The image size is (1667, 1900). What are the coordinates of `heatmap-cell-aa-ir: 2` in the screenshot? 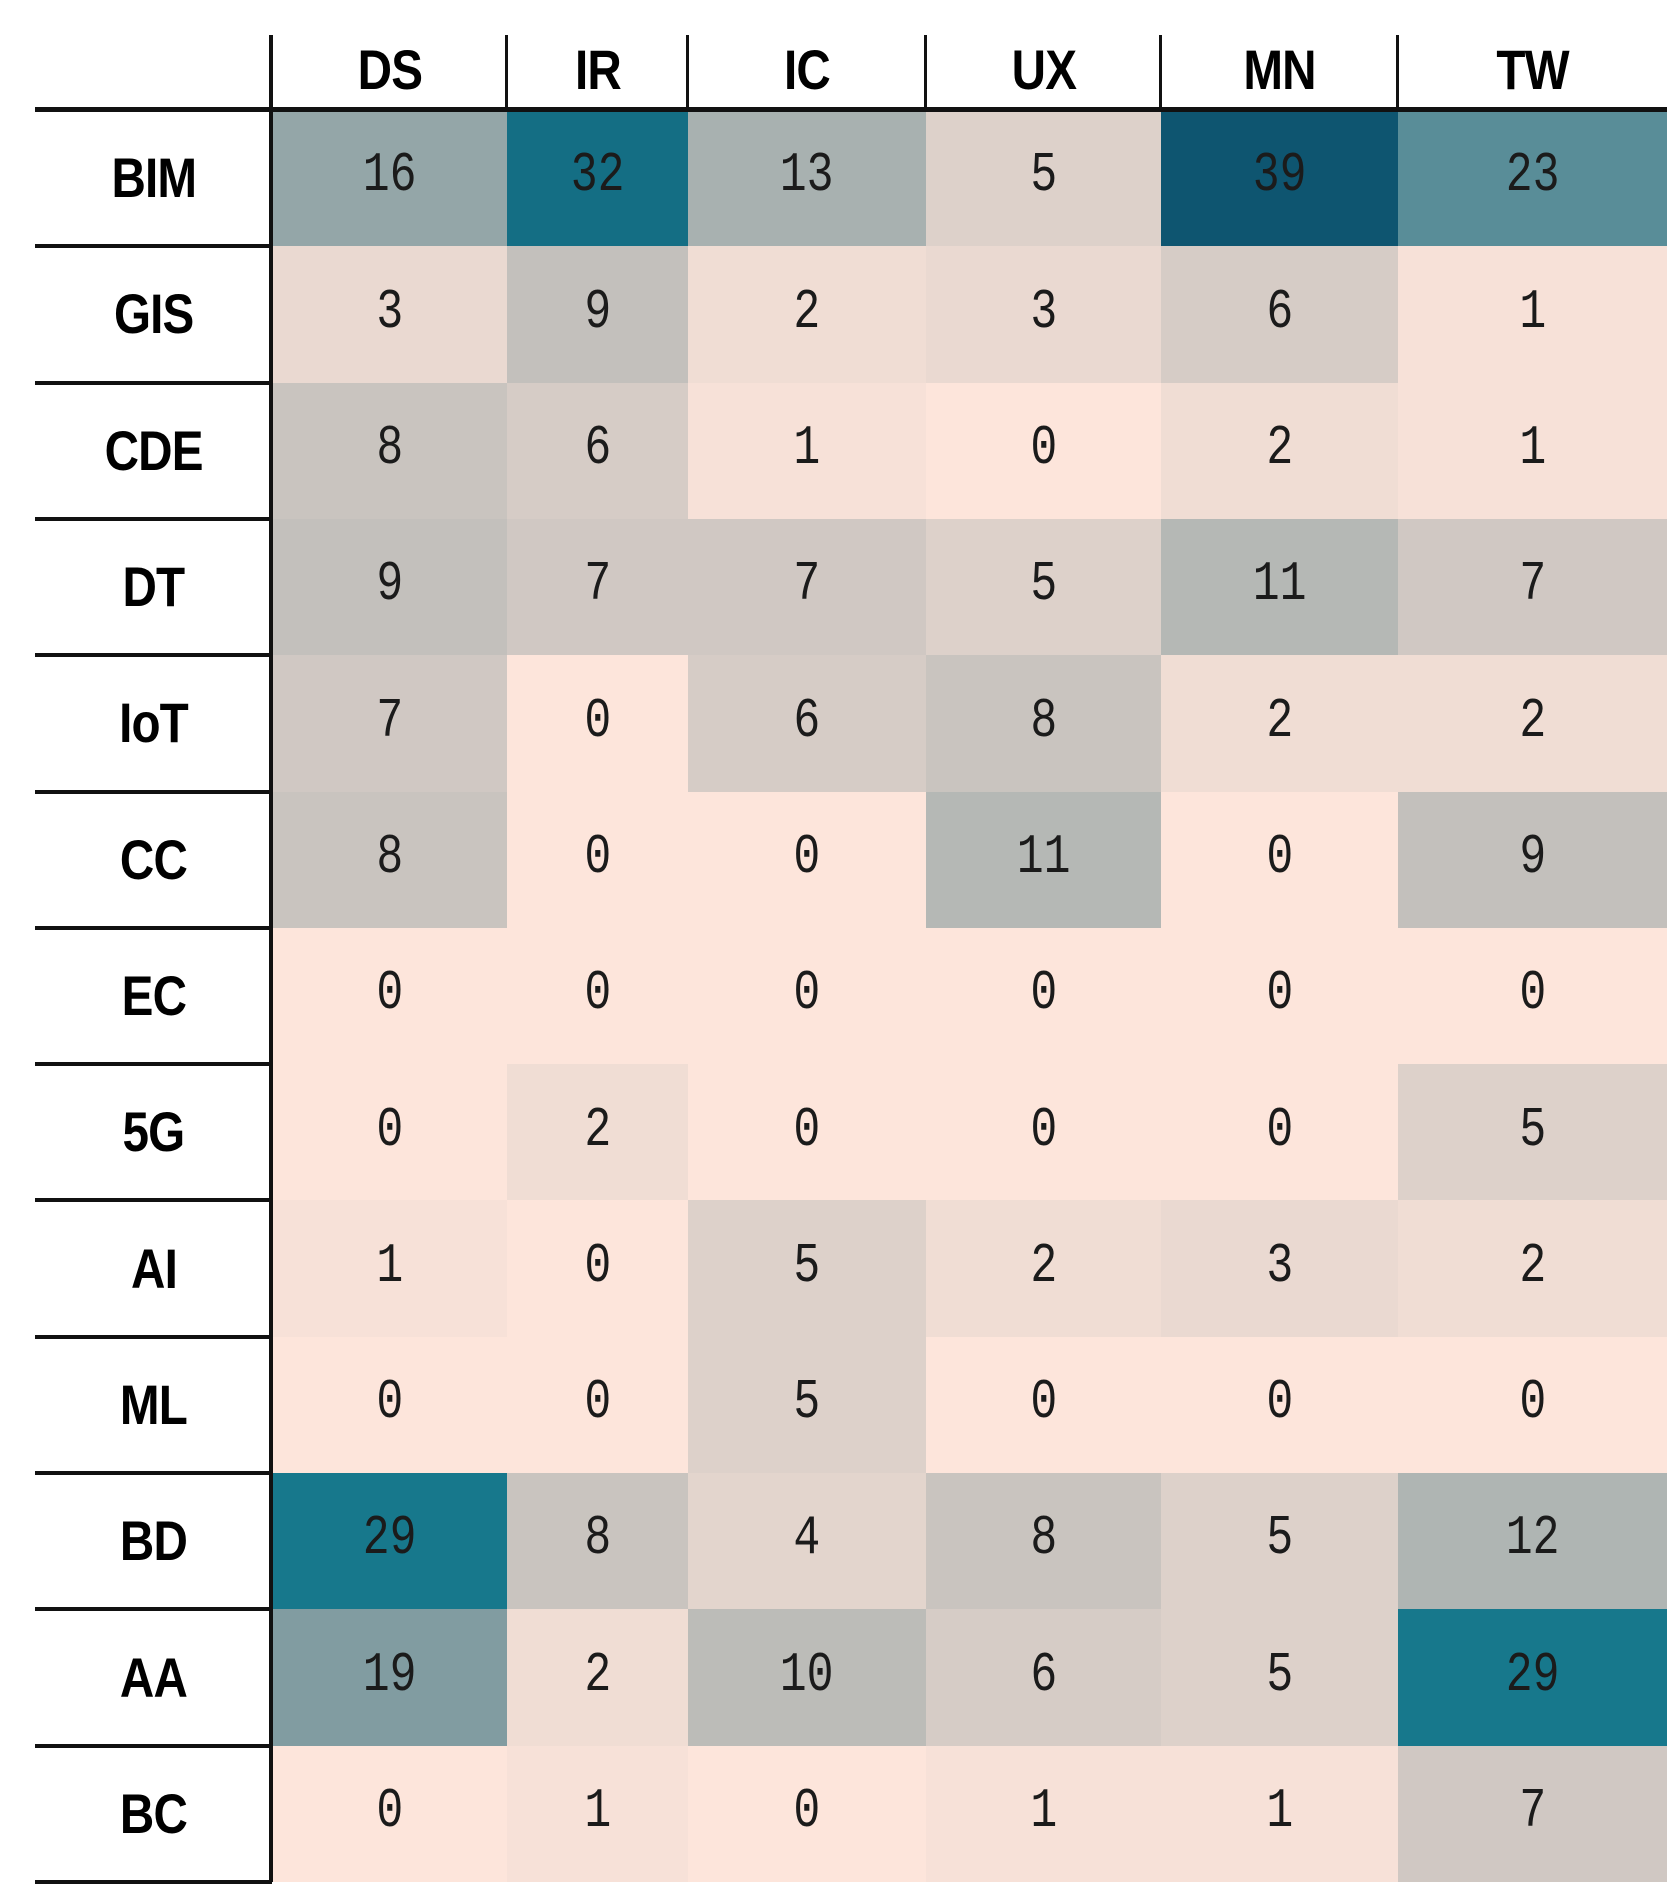 It's located at (597, 1678).